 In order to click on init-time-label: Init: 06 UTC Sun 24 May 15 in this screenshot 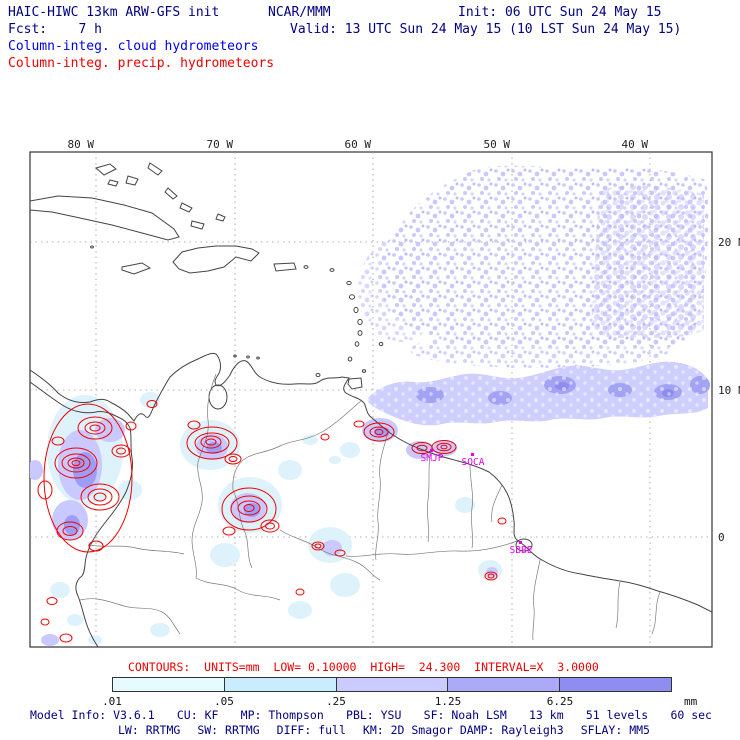, I will do `click(560, 12)`.